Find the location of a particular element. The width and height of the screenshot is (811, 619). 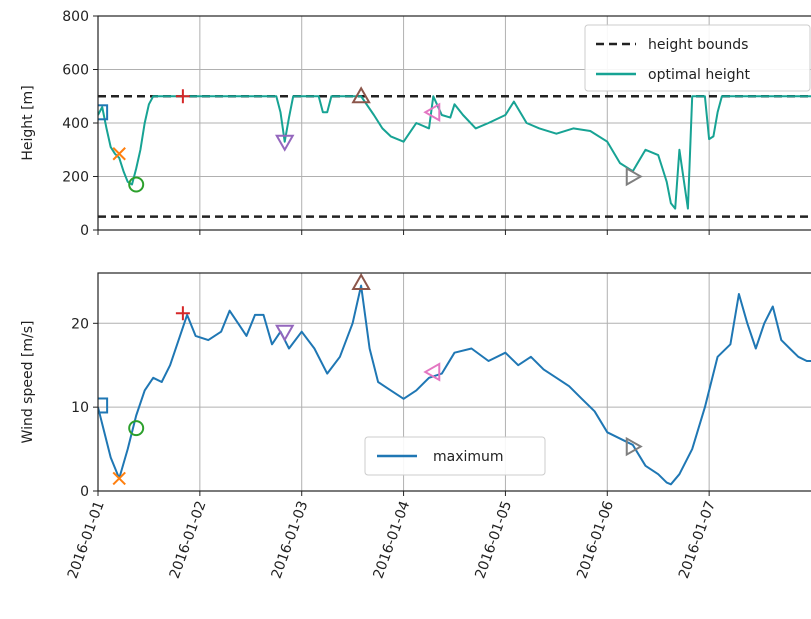

x-tick-label: 2016-01-05 is located at coordinates (493, 540).